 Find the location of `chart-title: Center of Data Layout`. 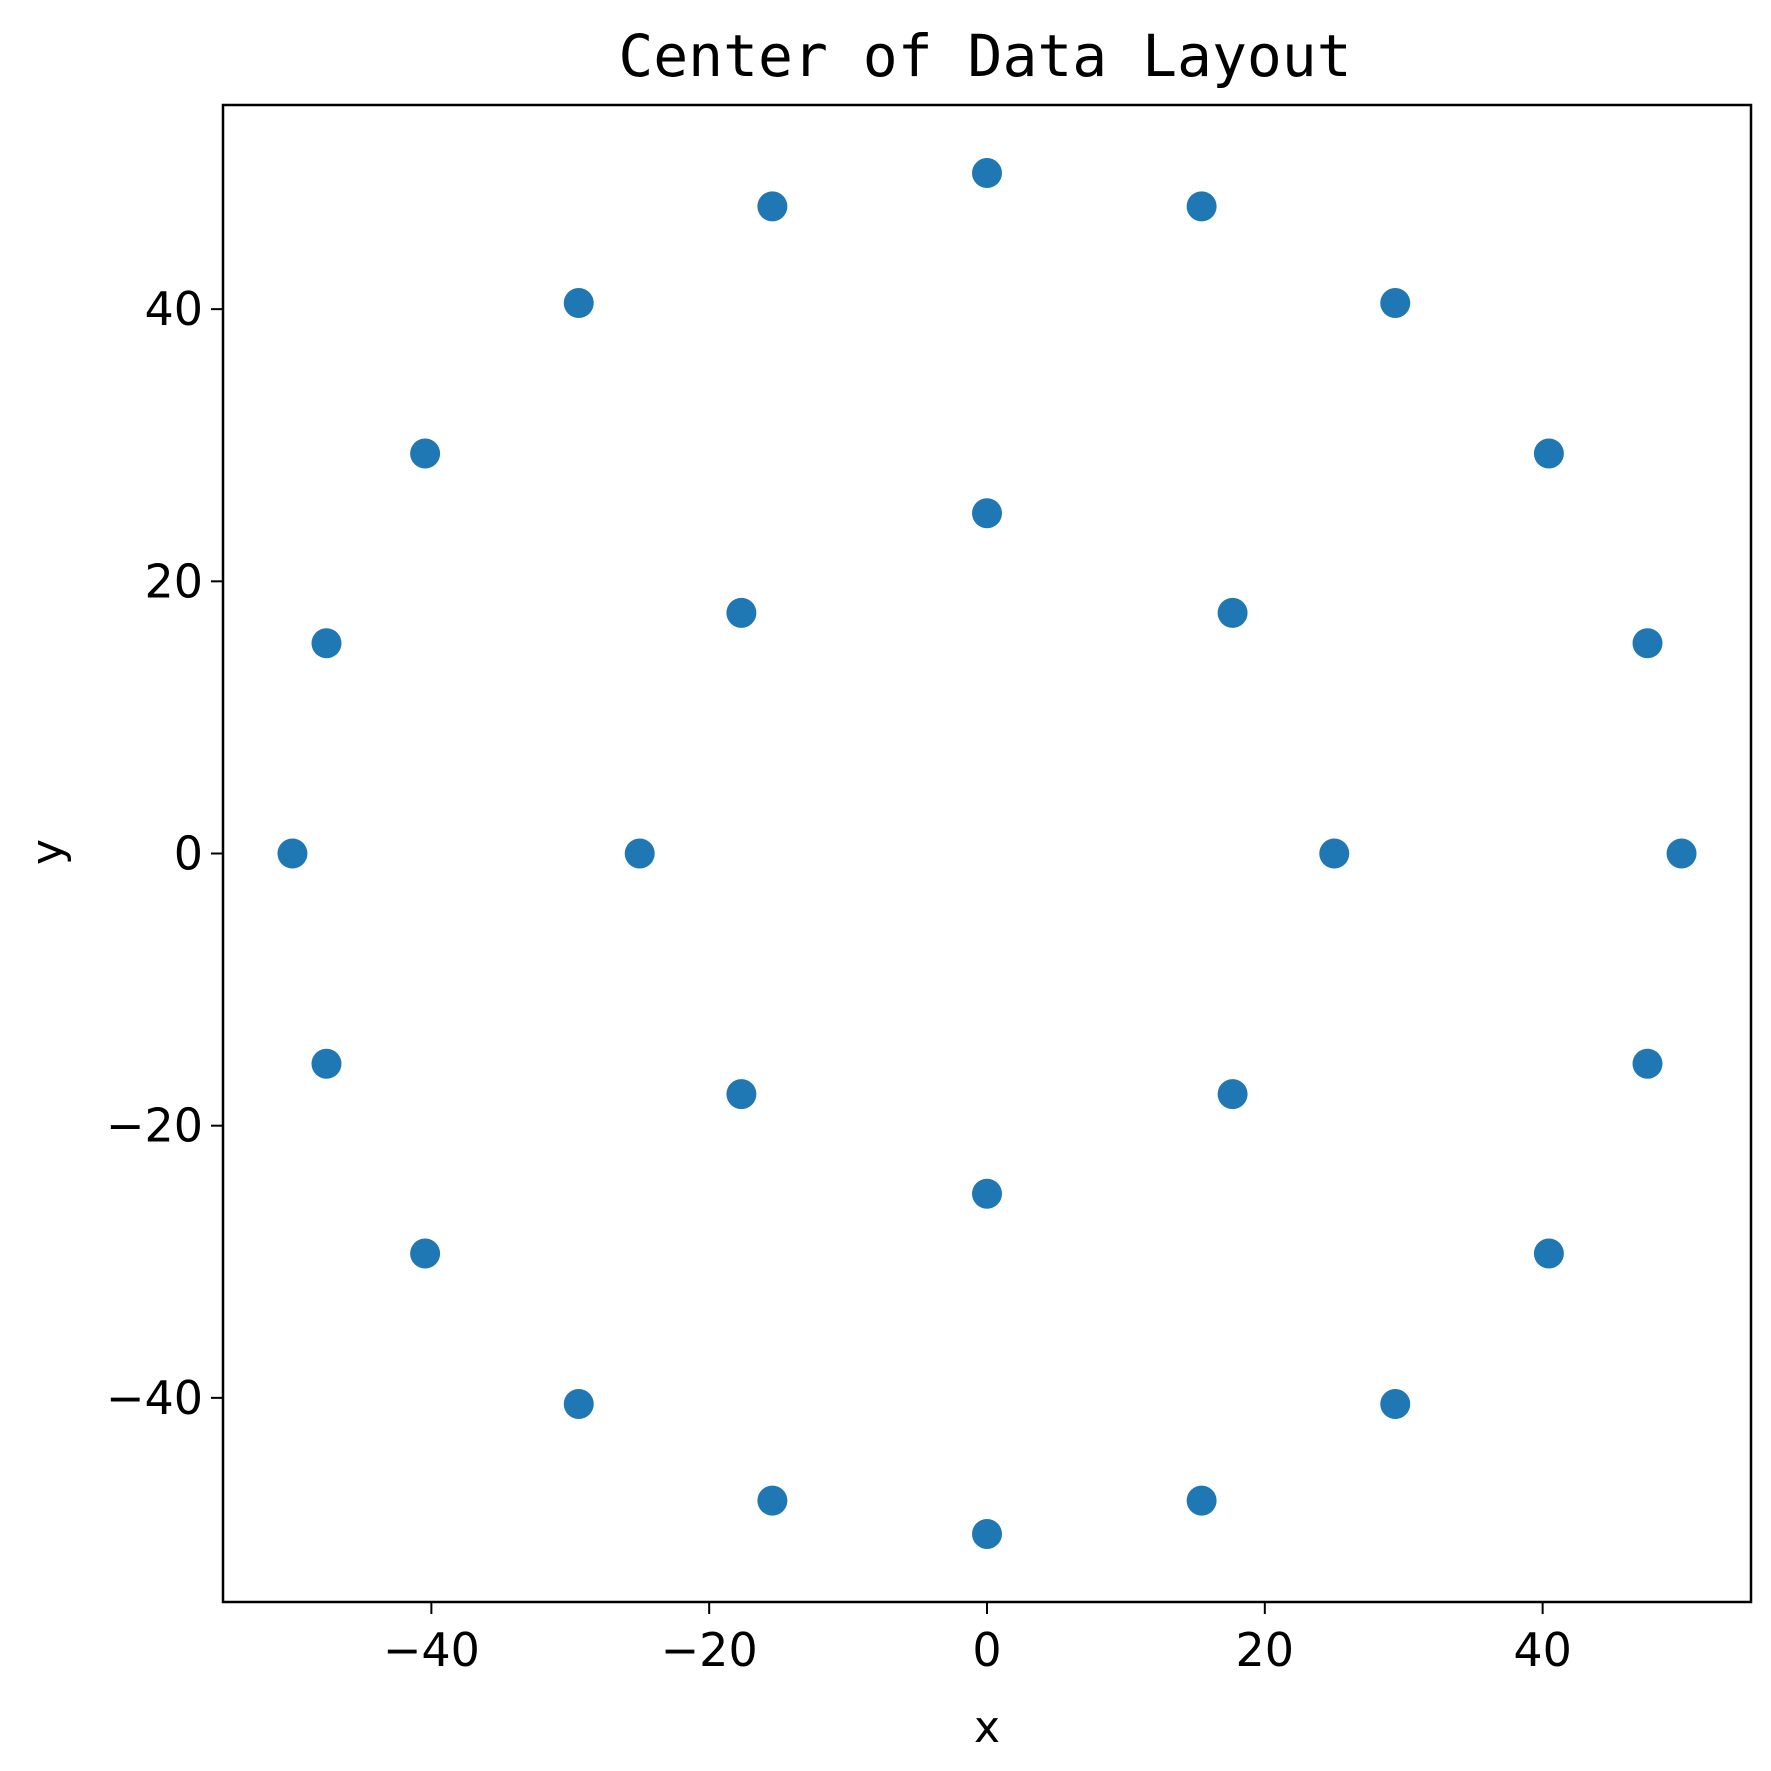

chart-title: Center of Data Layout is located at coordinates (984, 56).